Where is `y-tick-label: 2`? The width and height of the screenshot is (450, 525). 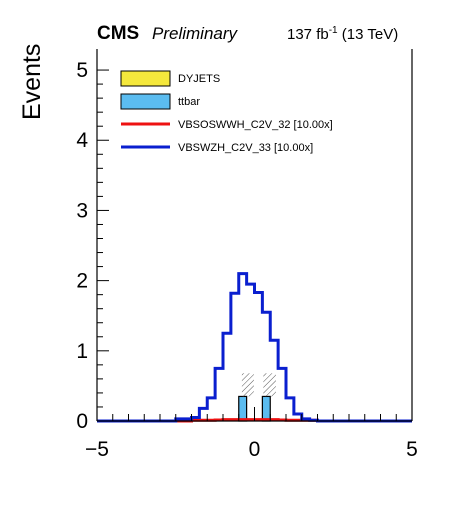
y-tick-label: 2 is located at coordinates (82, 281).